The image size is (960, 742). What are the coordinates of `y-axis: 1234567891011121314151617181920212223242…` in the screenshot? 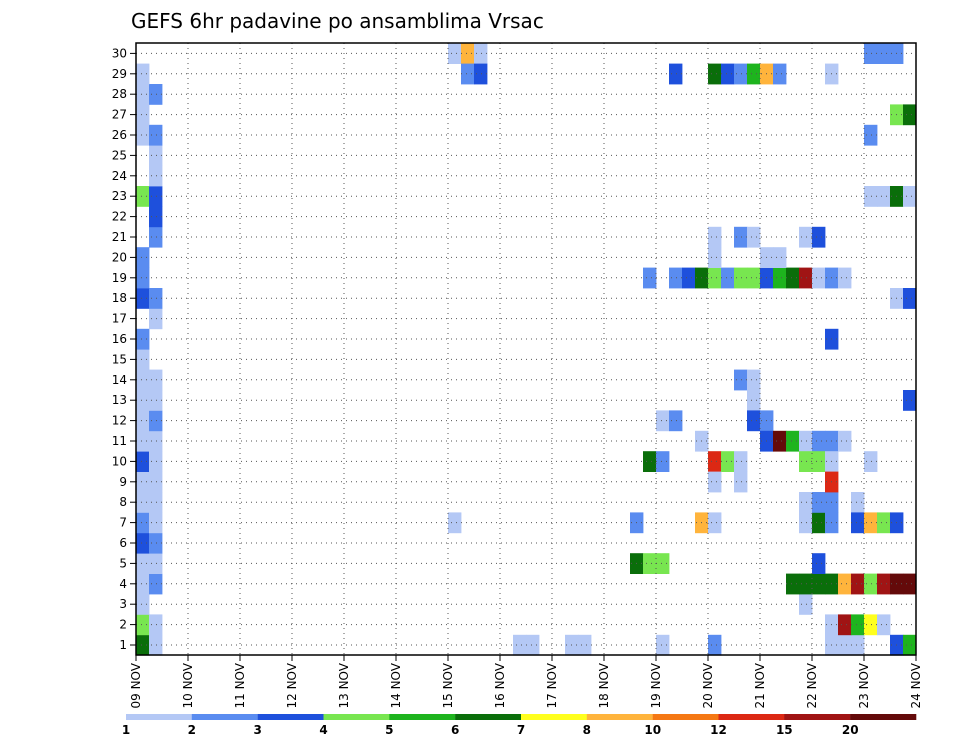 It's located at (124, 349).